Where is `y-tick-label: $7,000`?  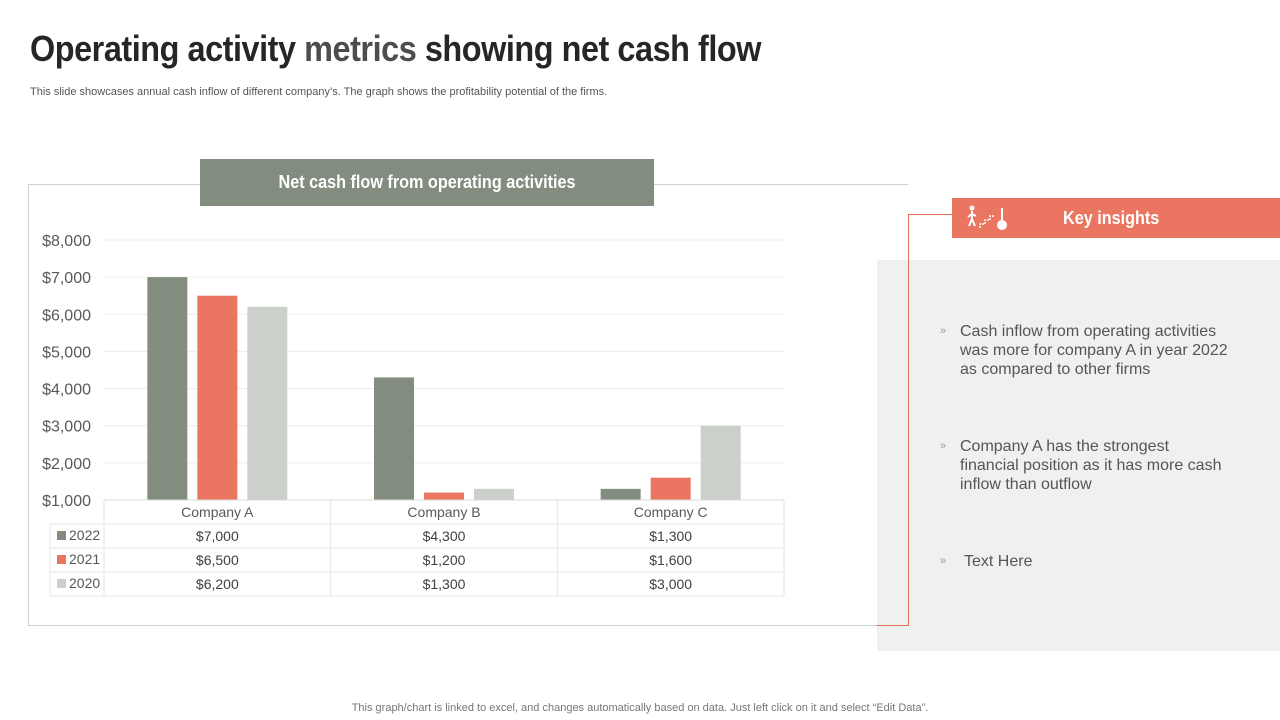 y-tick-label: $7,000 is located at coordinates (66, 278).